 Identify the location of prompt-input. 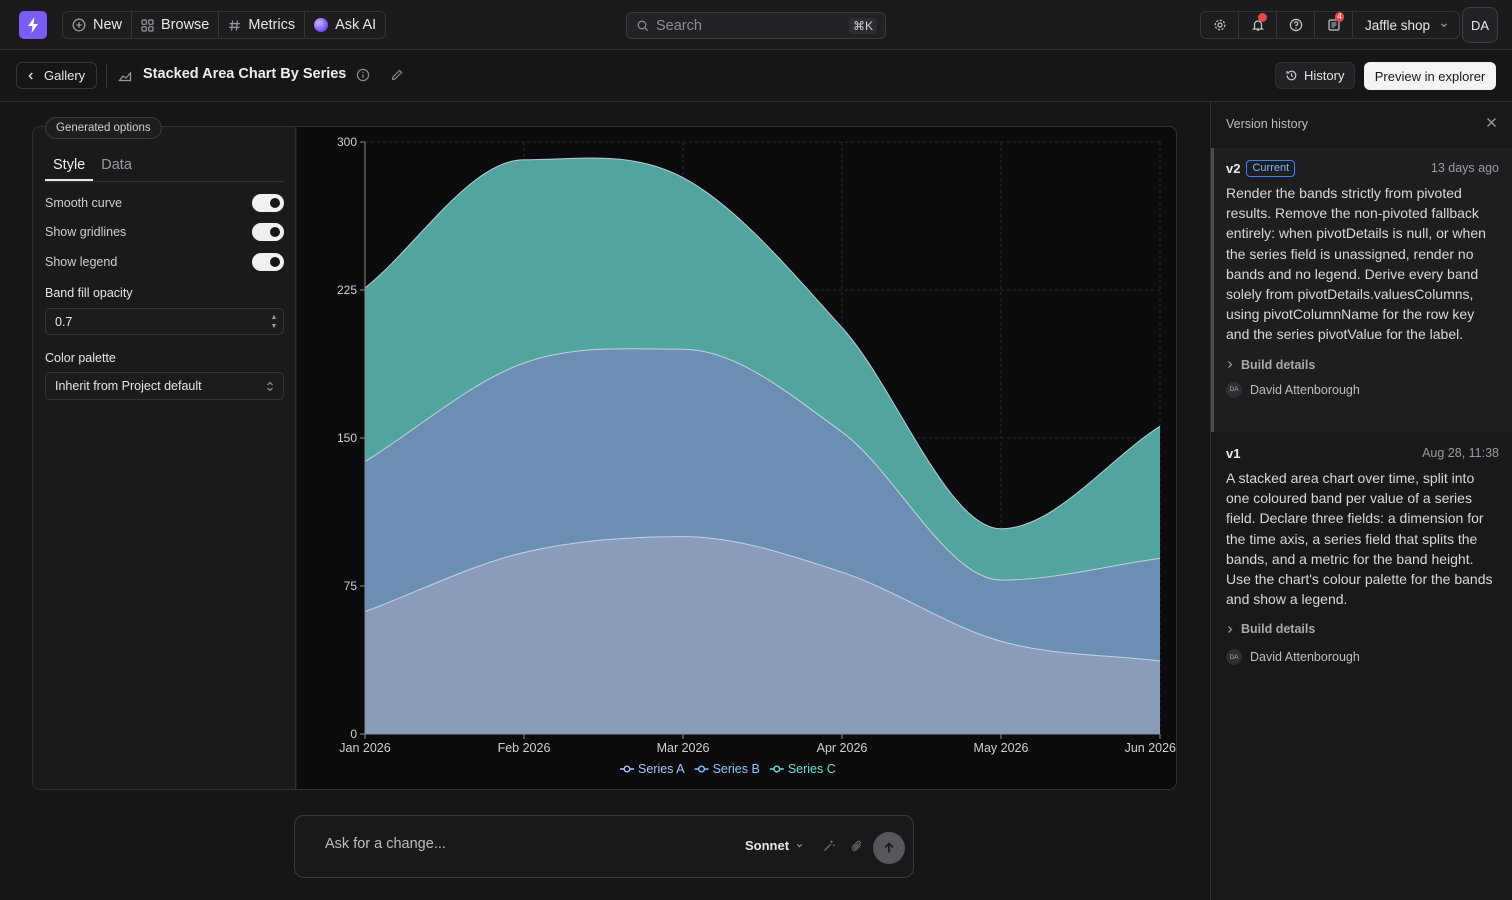
(515, 844).